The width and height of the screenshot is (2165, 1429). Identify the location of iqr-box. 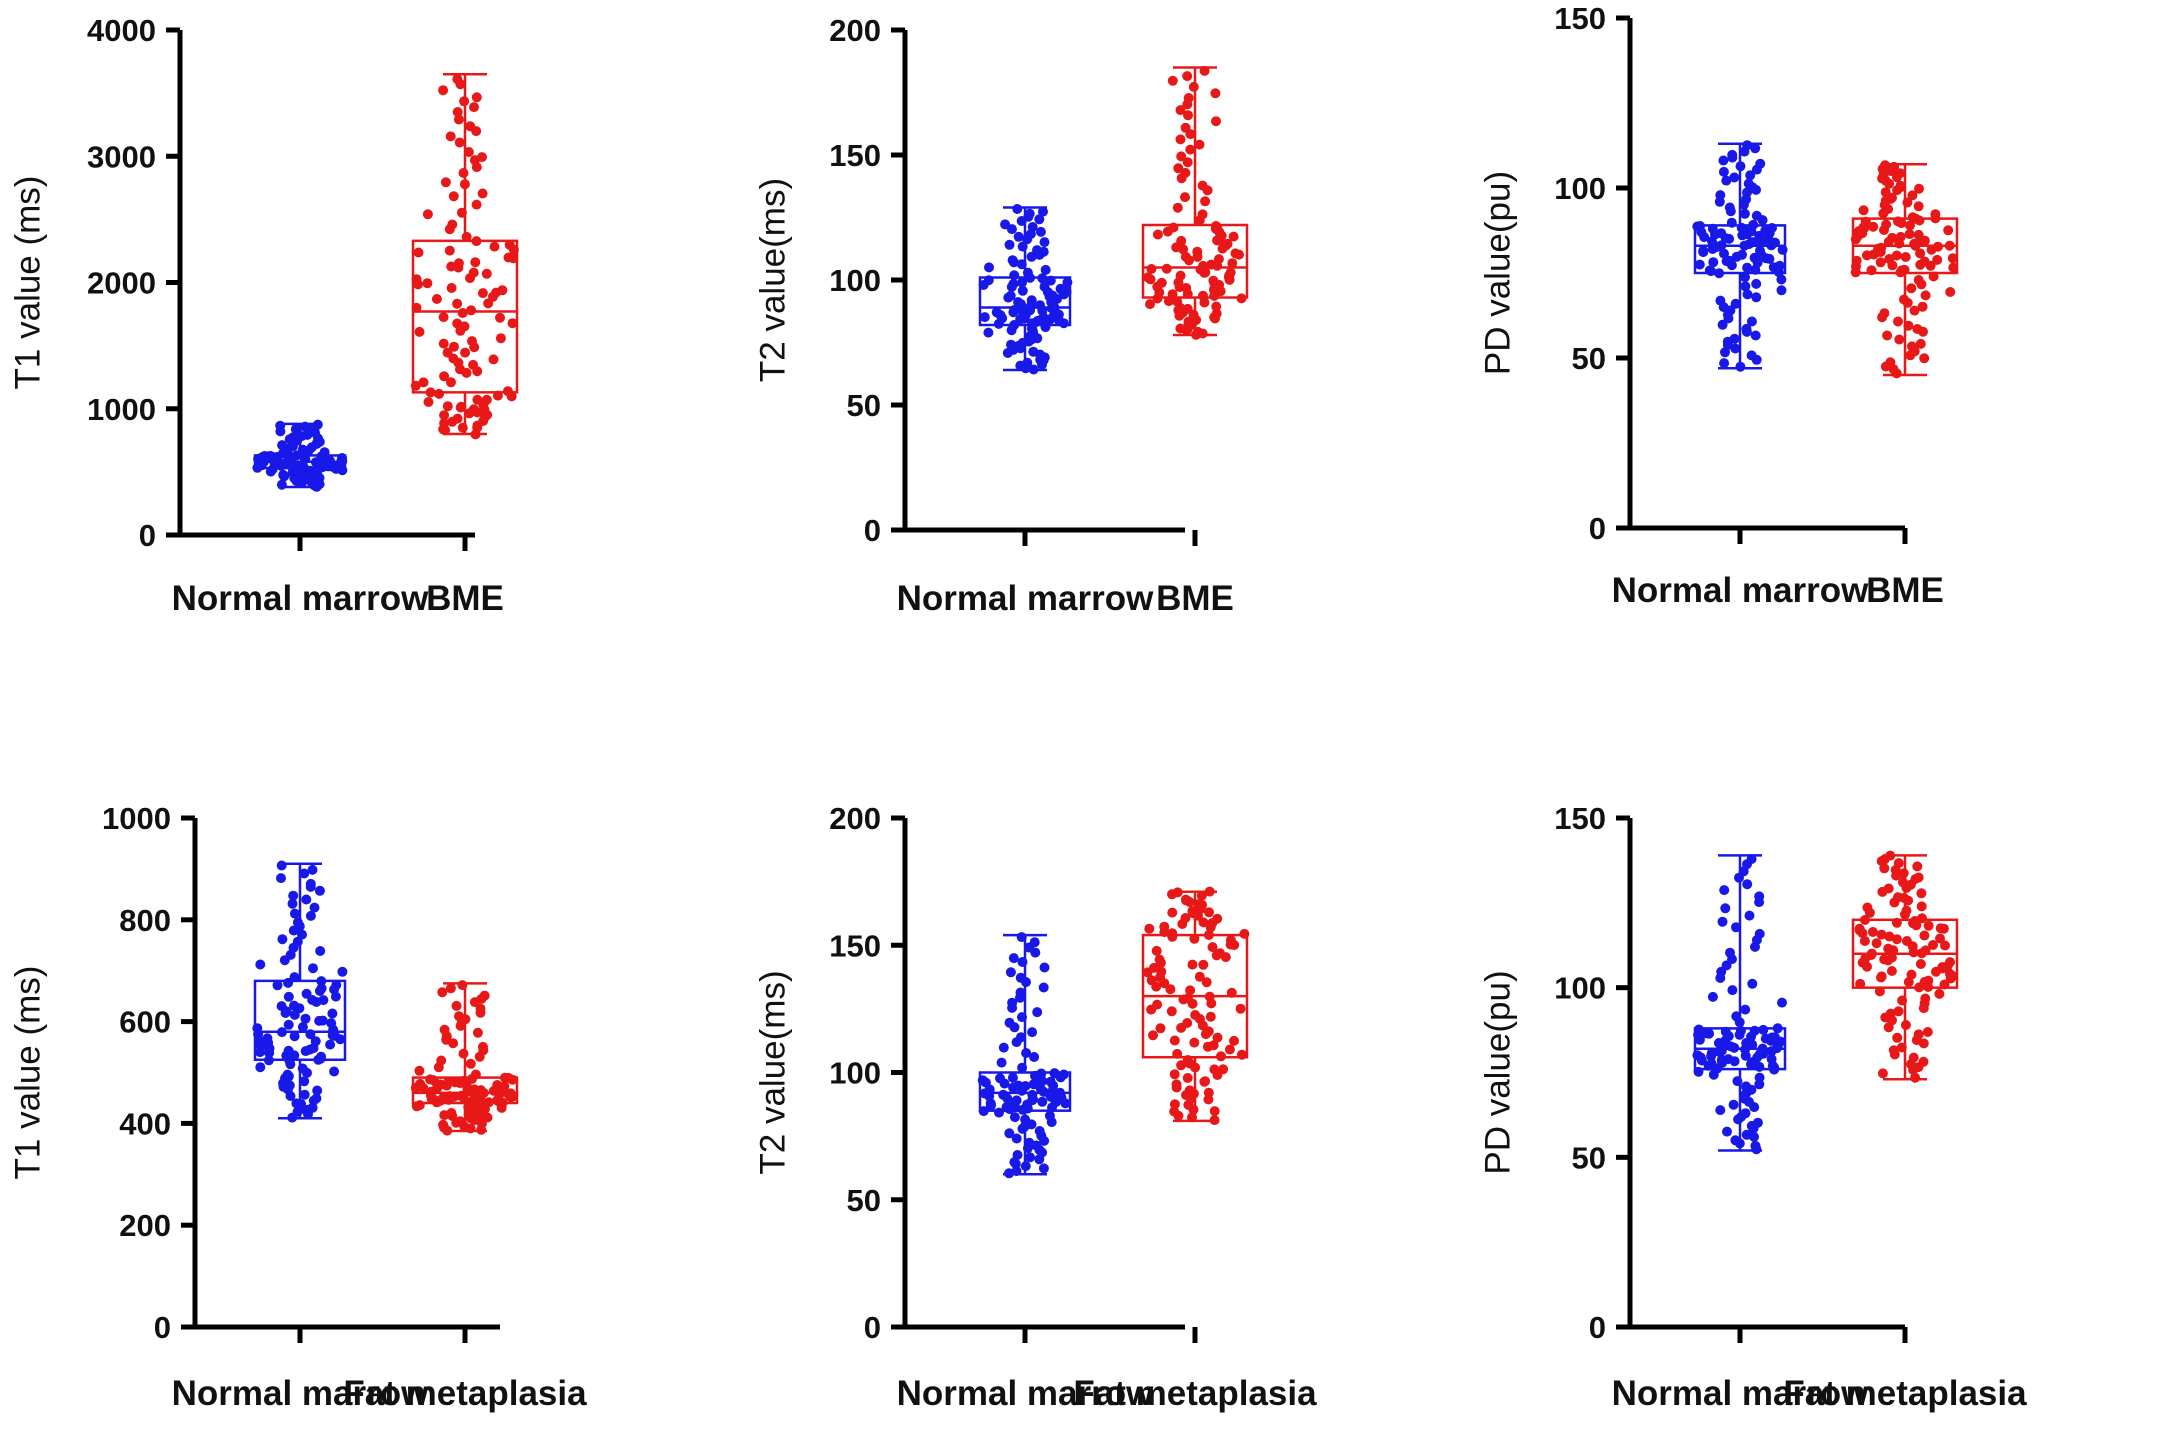
(1195, 261).